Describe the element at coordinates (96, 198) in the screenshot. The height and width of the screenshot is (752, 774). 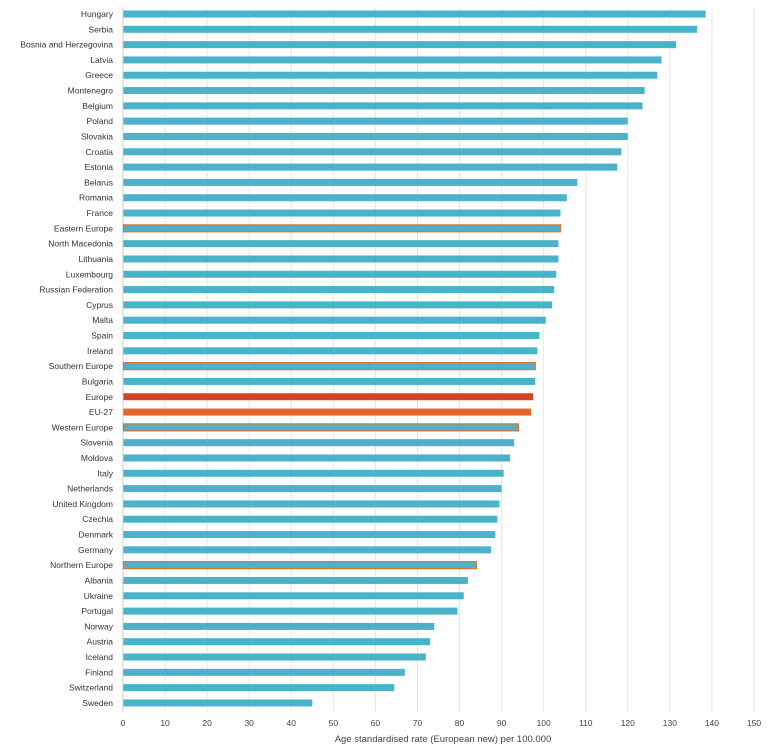
I see `category-label: Romania` at that location.